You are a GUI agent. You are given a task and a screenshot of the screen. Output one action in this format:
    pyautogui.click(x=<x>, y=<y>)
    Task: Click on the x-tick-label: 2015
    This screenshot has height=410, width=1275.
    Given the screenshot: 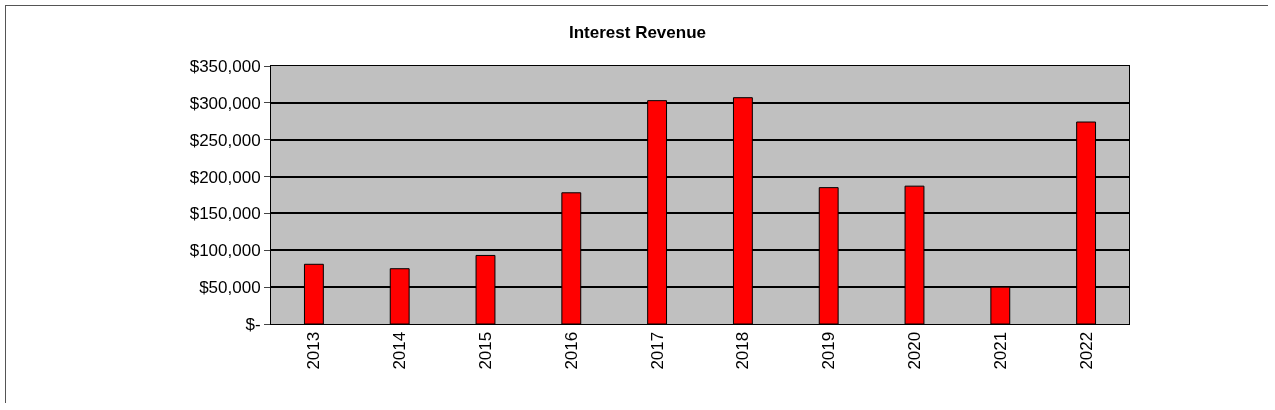 What is the action you would take?
    pyautogui.click(x=486, y=350)
    